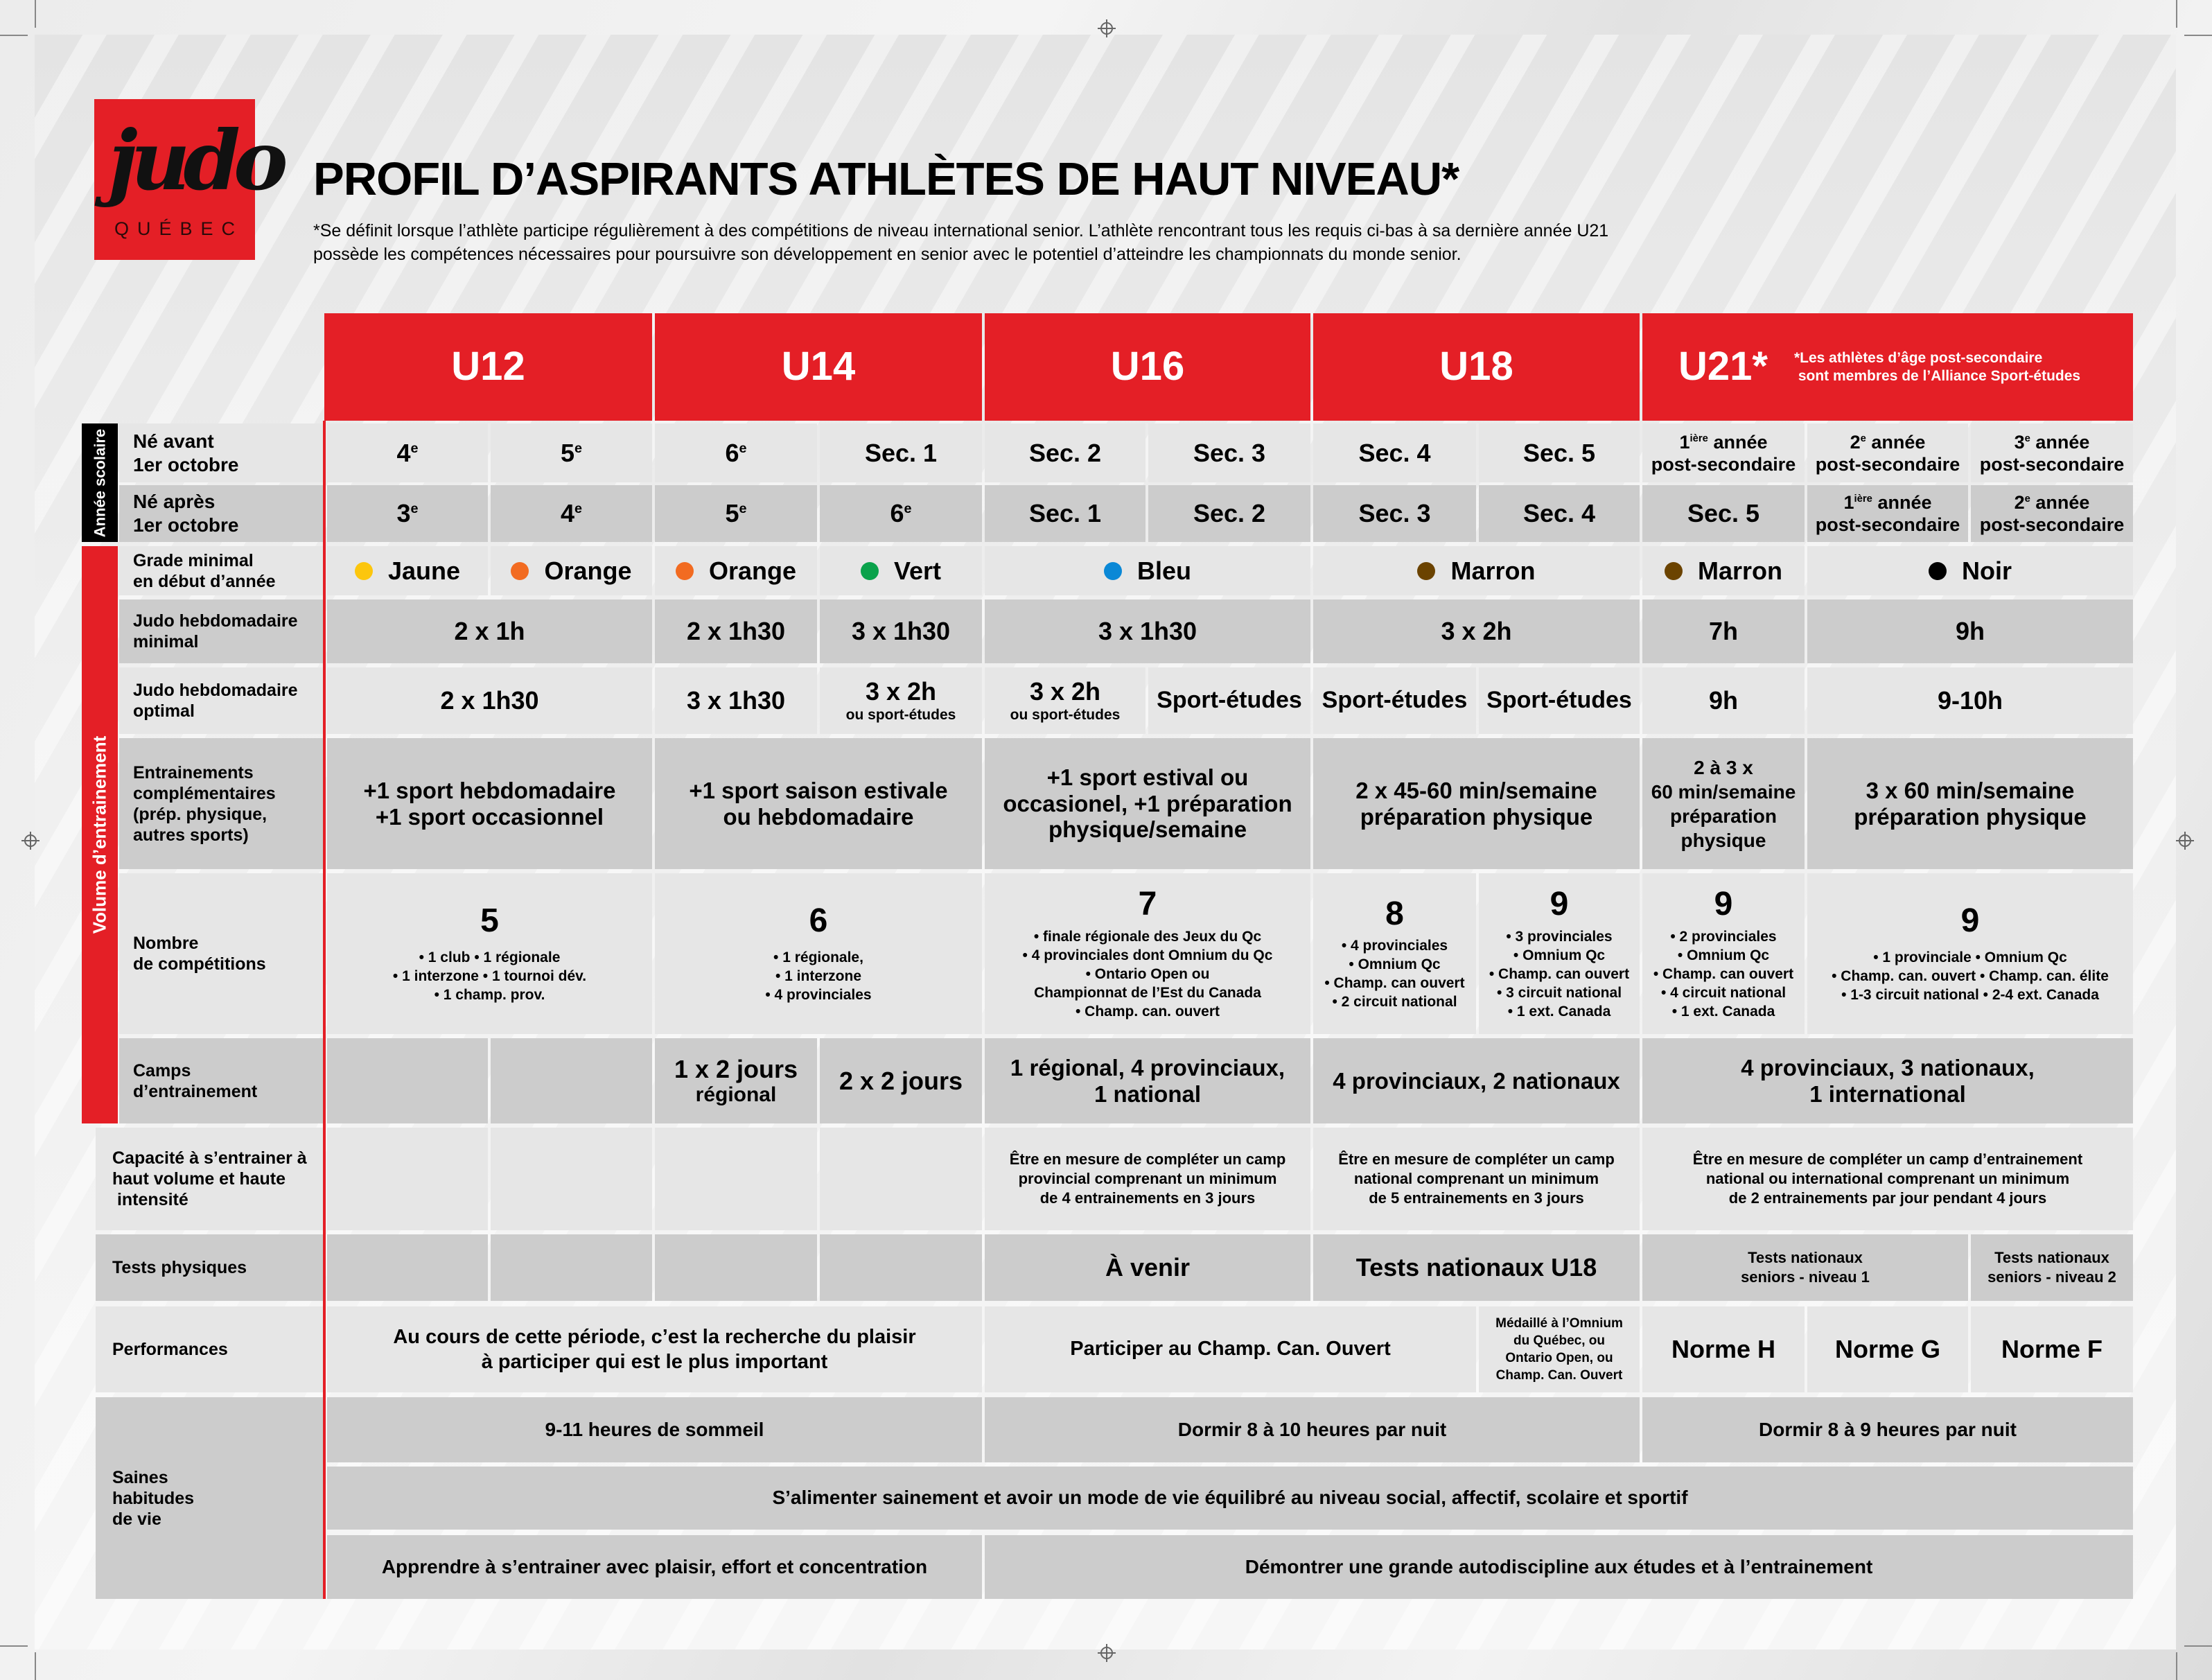 The image size is (2212, 1680). I want to click on cell-line: occasionel, +1 préparation, so click(1147, 803).